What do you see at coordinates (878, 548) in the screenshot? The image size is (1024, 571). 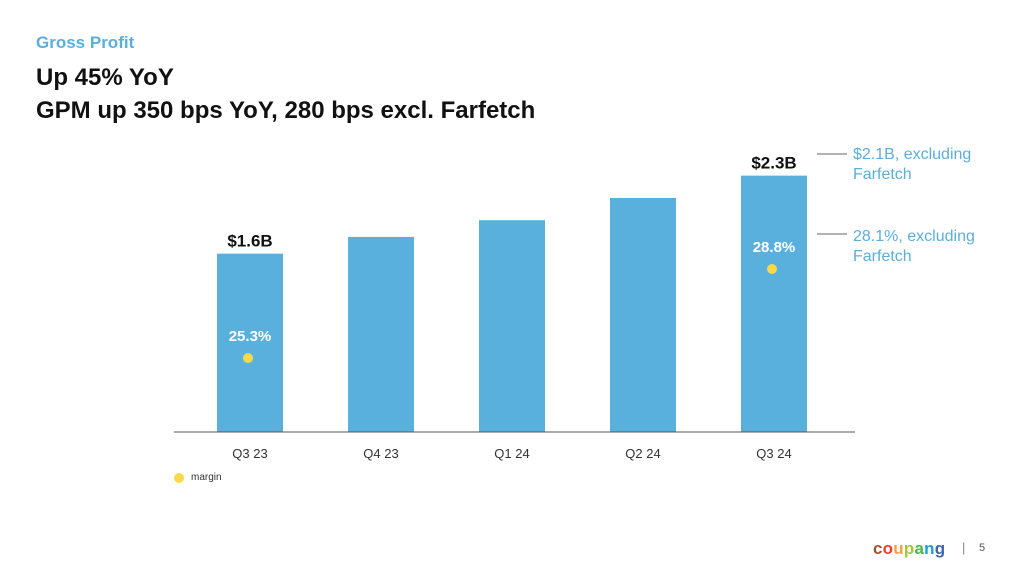 I see `logo-letter: c` at bounding box center [878, 548].